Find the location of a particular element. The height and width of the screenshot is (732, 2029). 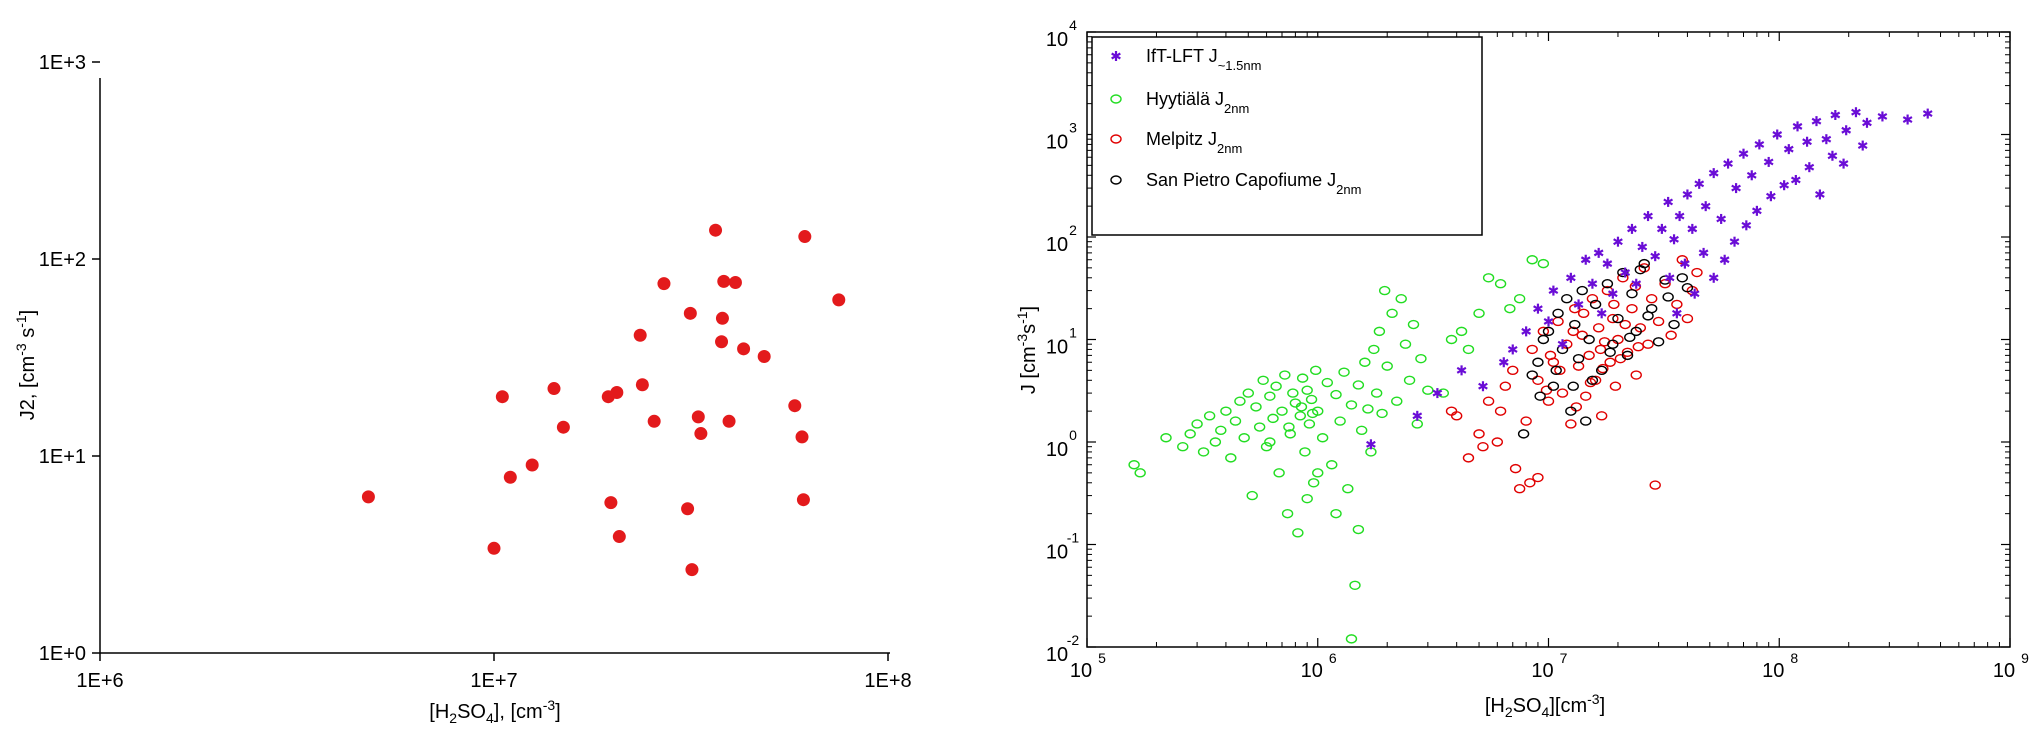

right-y-tick-exponent: 0 is located at coordinates (1073, 435).